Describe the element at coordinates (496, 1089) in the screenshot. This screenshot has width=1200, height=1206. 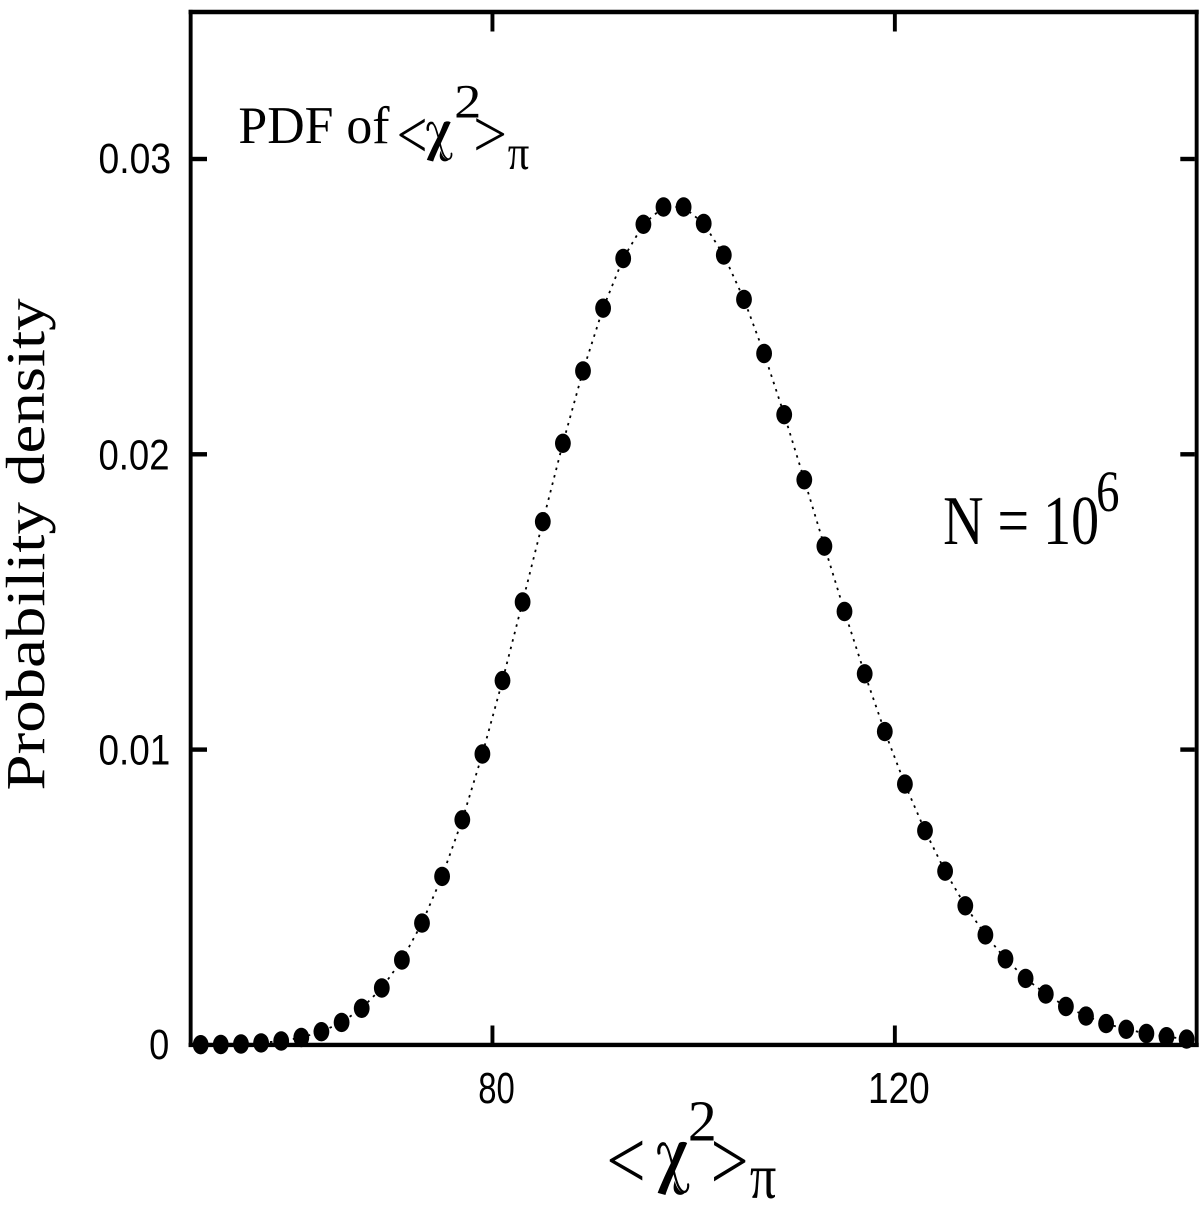
I see `svg-text: 80` at that location.